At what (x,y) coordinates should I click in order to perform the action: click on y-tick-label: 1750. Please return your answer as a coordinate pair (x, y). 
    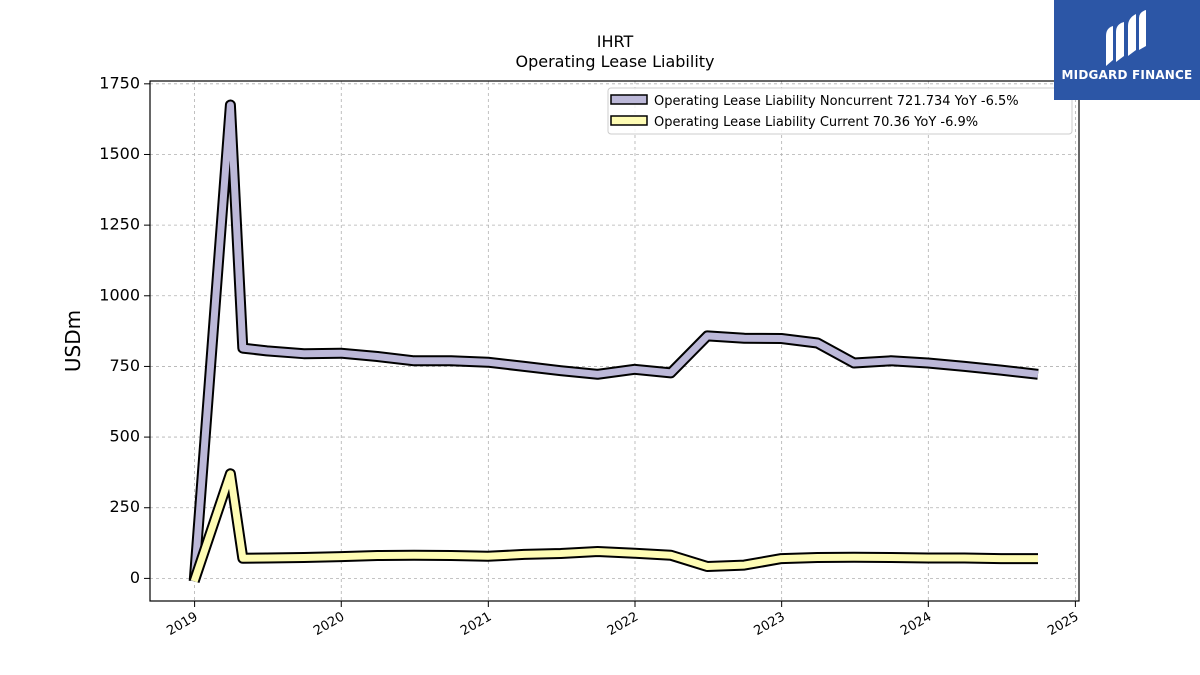
    Looking at the image, I should click on (119, 82).